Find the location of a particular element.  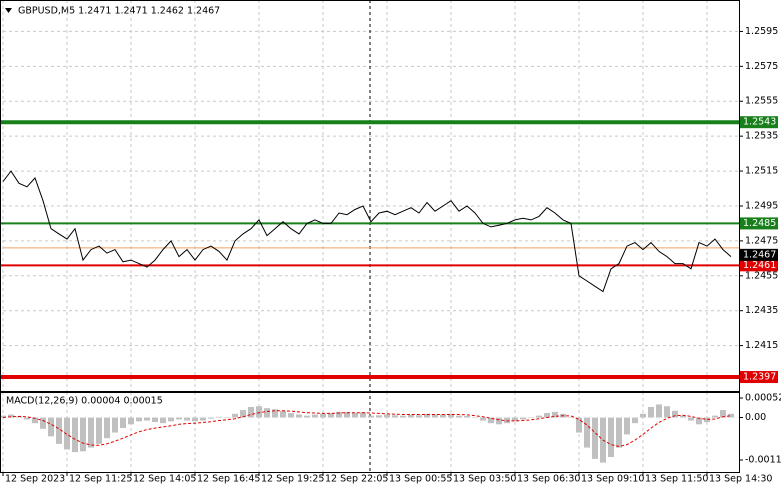

signal-line is located at coordinates (367, 429).